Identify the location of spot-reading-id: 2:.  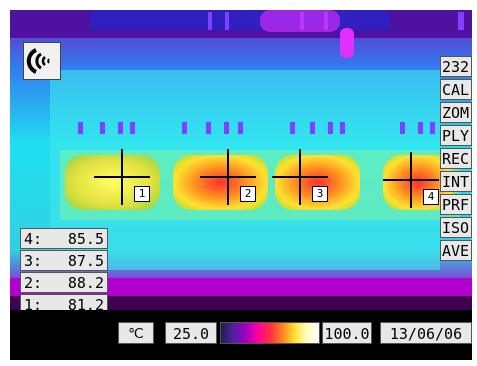
(33, 283).